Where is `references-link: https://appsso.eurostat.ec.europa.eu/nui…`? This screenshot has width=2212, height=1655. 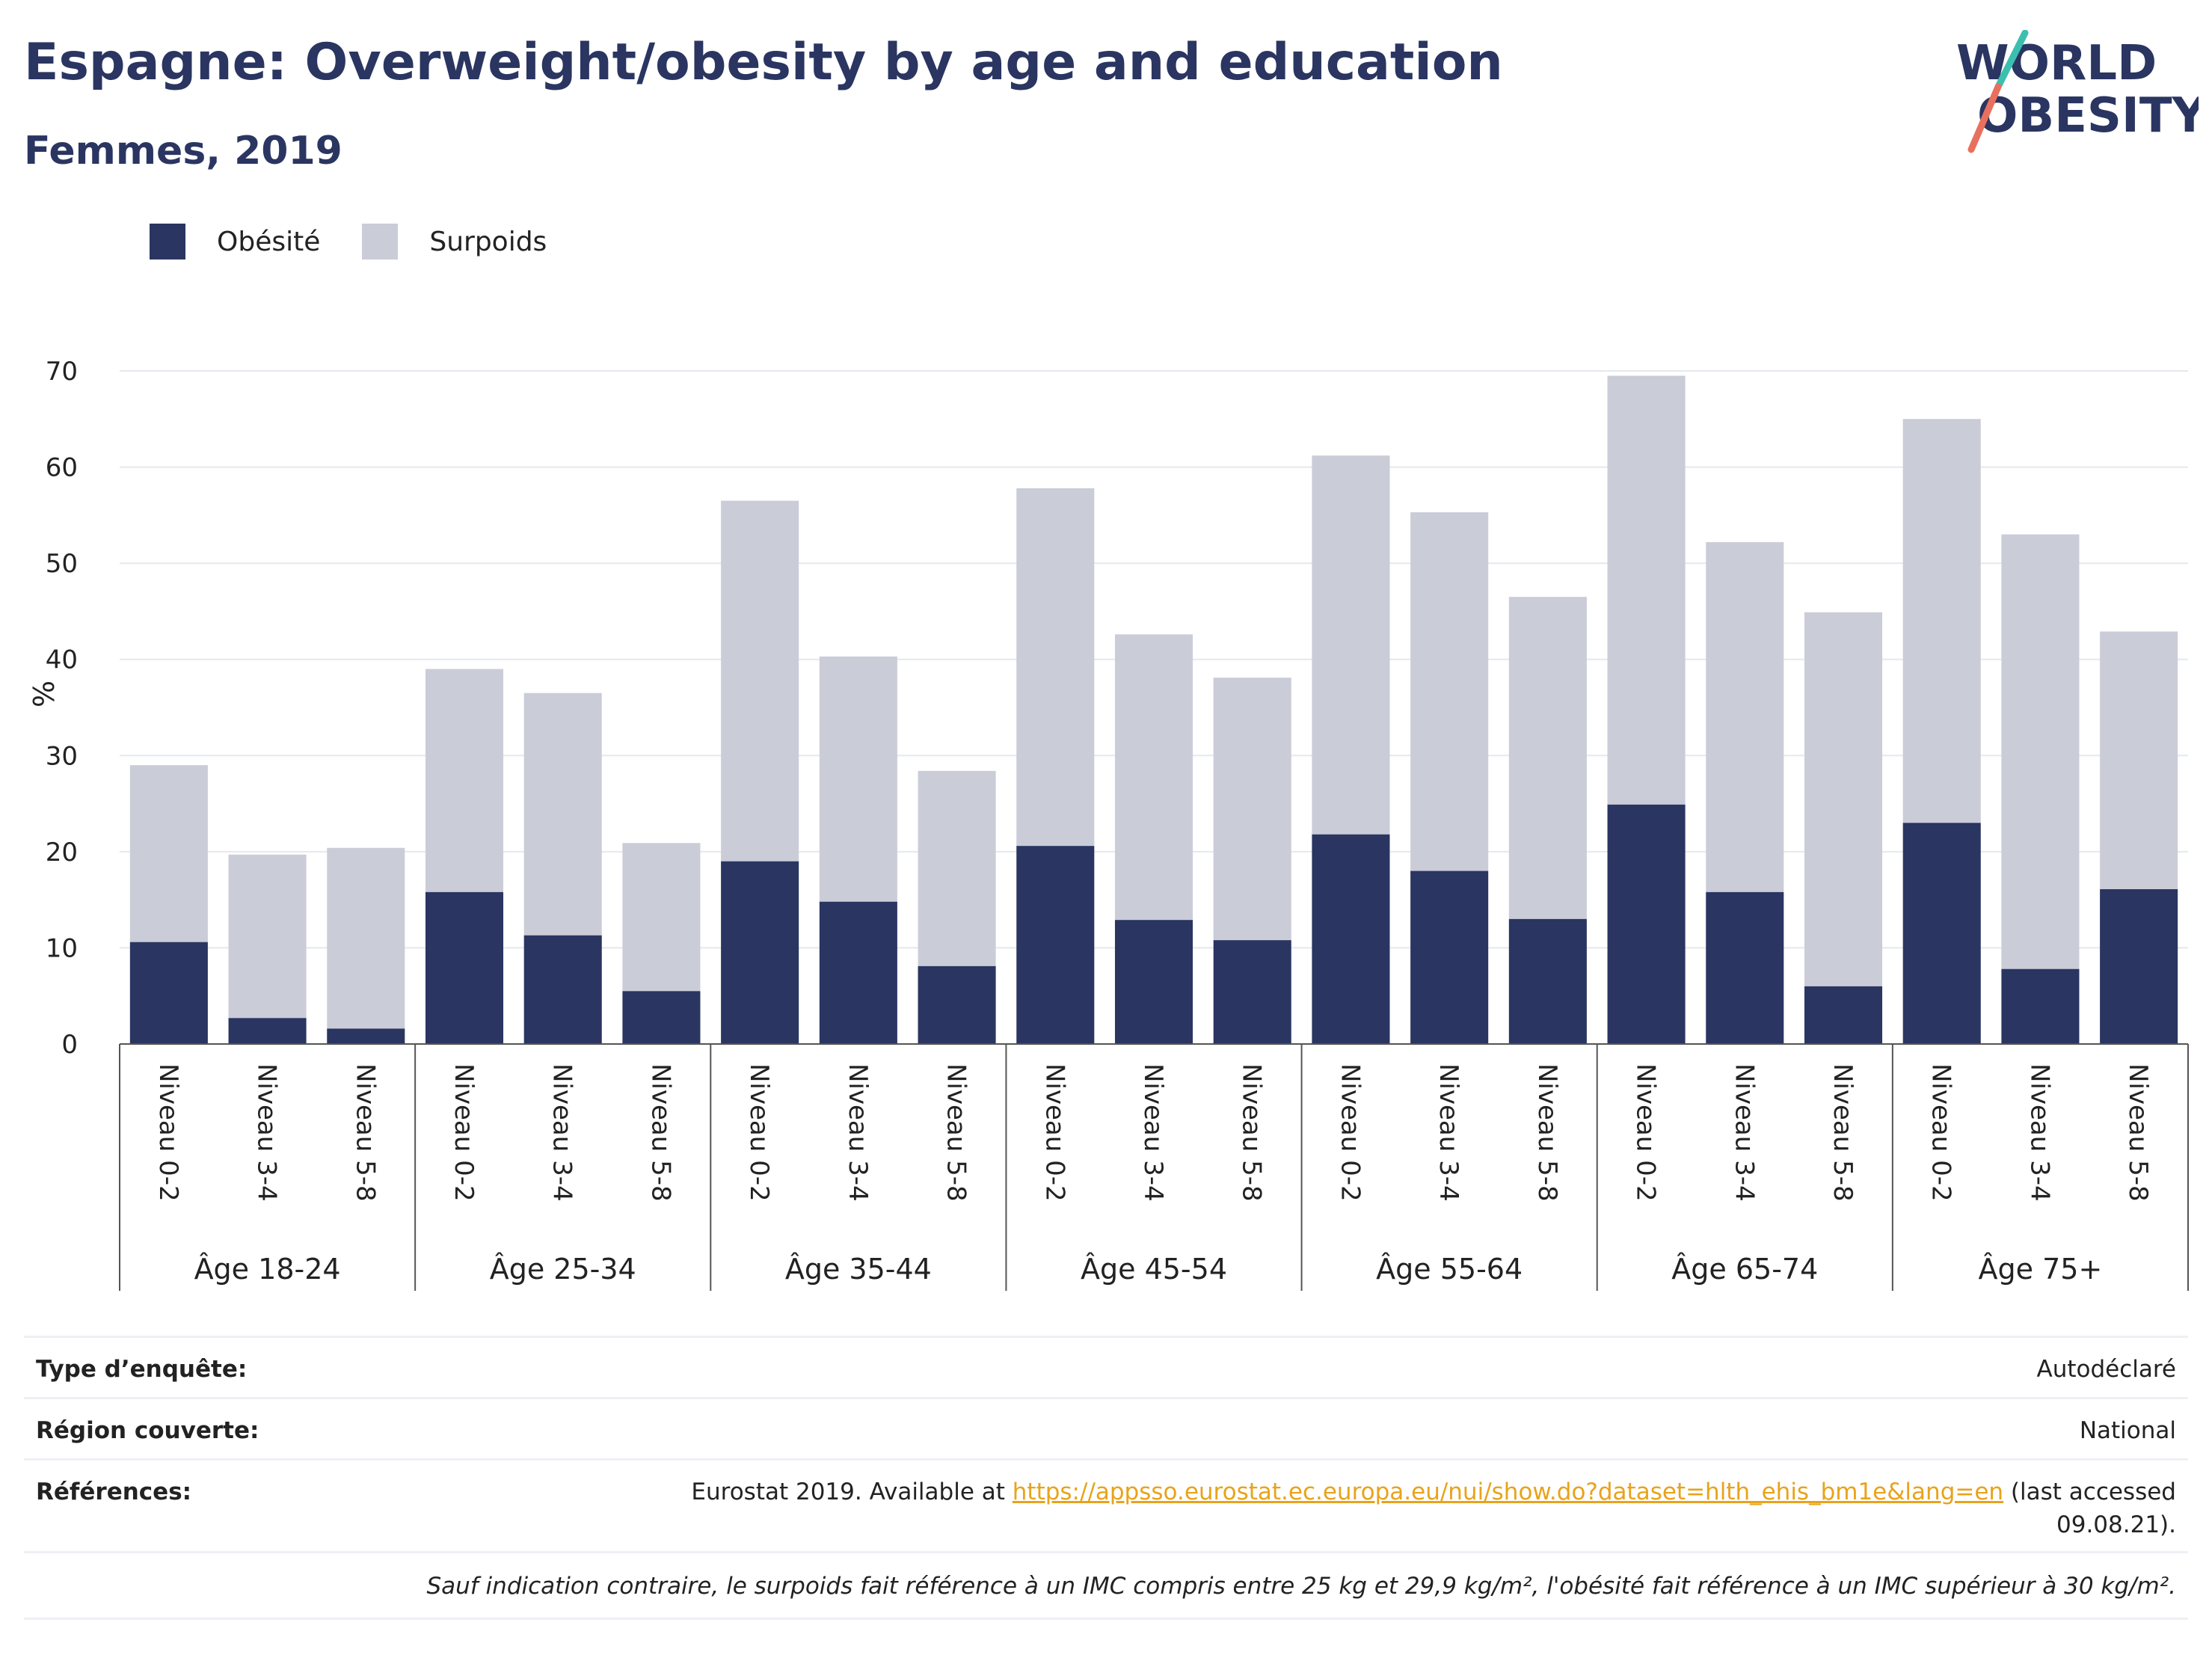 references-link: https://appsso.eurostat.ec.europa.eu/nui… is located at coordinates (1508, 1492).